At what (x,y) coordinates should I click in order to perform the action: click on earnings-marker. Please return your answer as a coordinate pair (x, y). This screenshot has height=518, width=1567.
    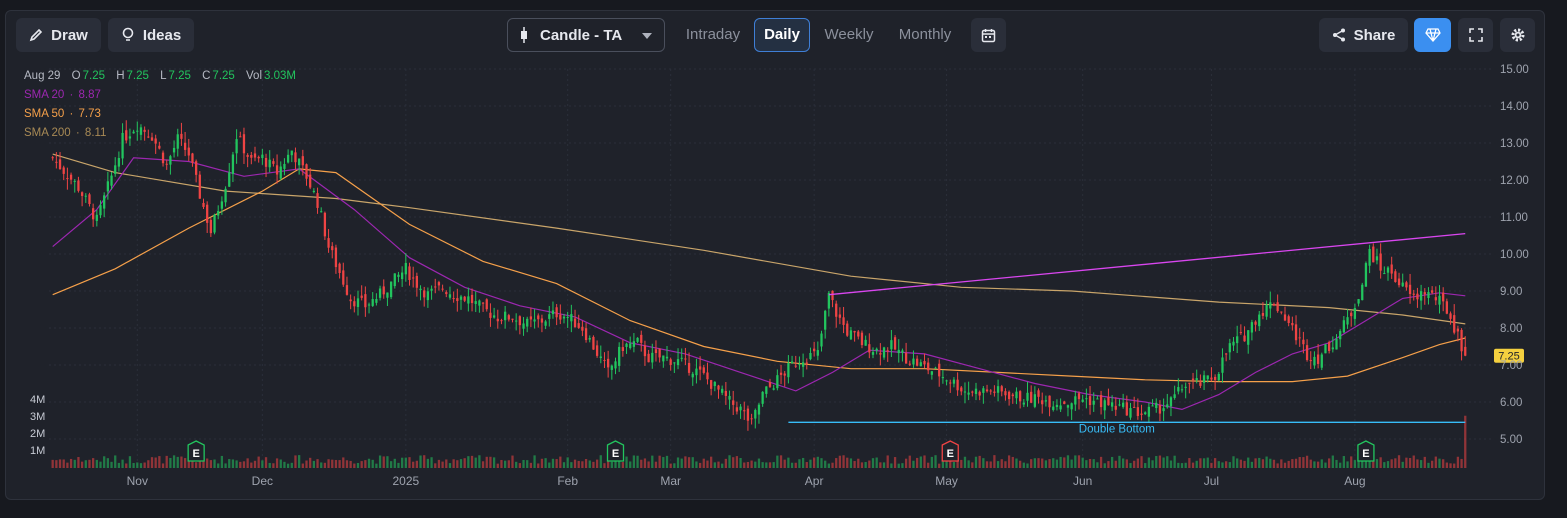
    Looking at the image, I should click on (196, 451).